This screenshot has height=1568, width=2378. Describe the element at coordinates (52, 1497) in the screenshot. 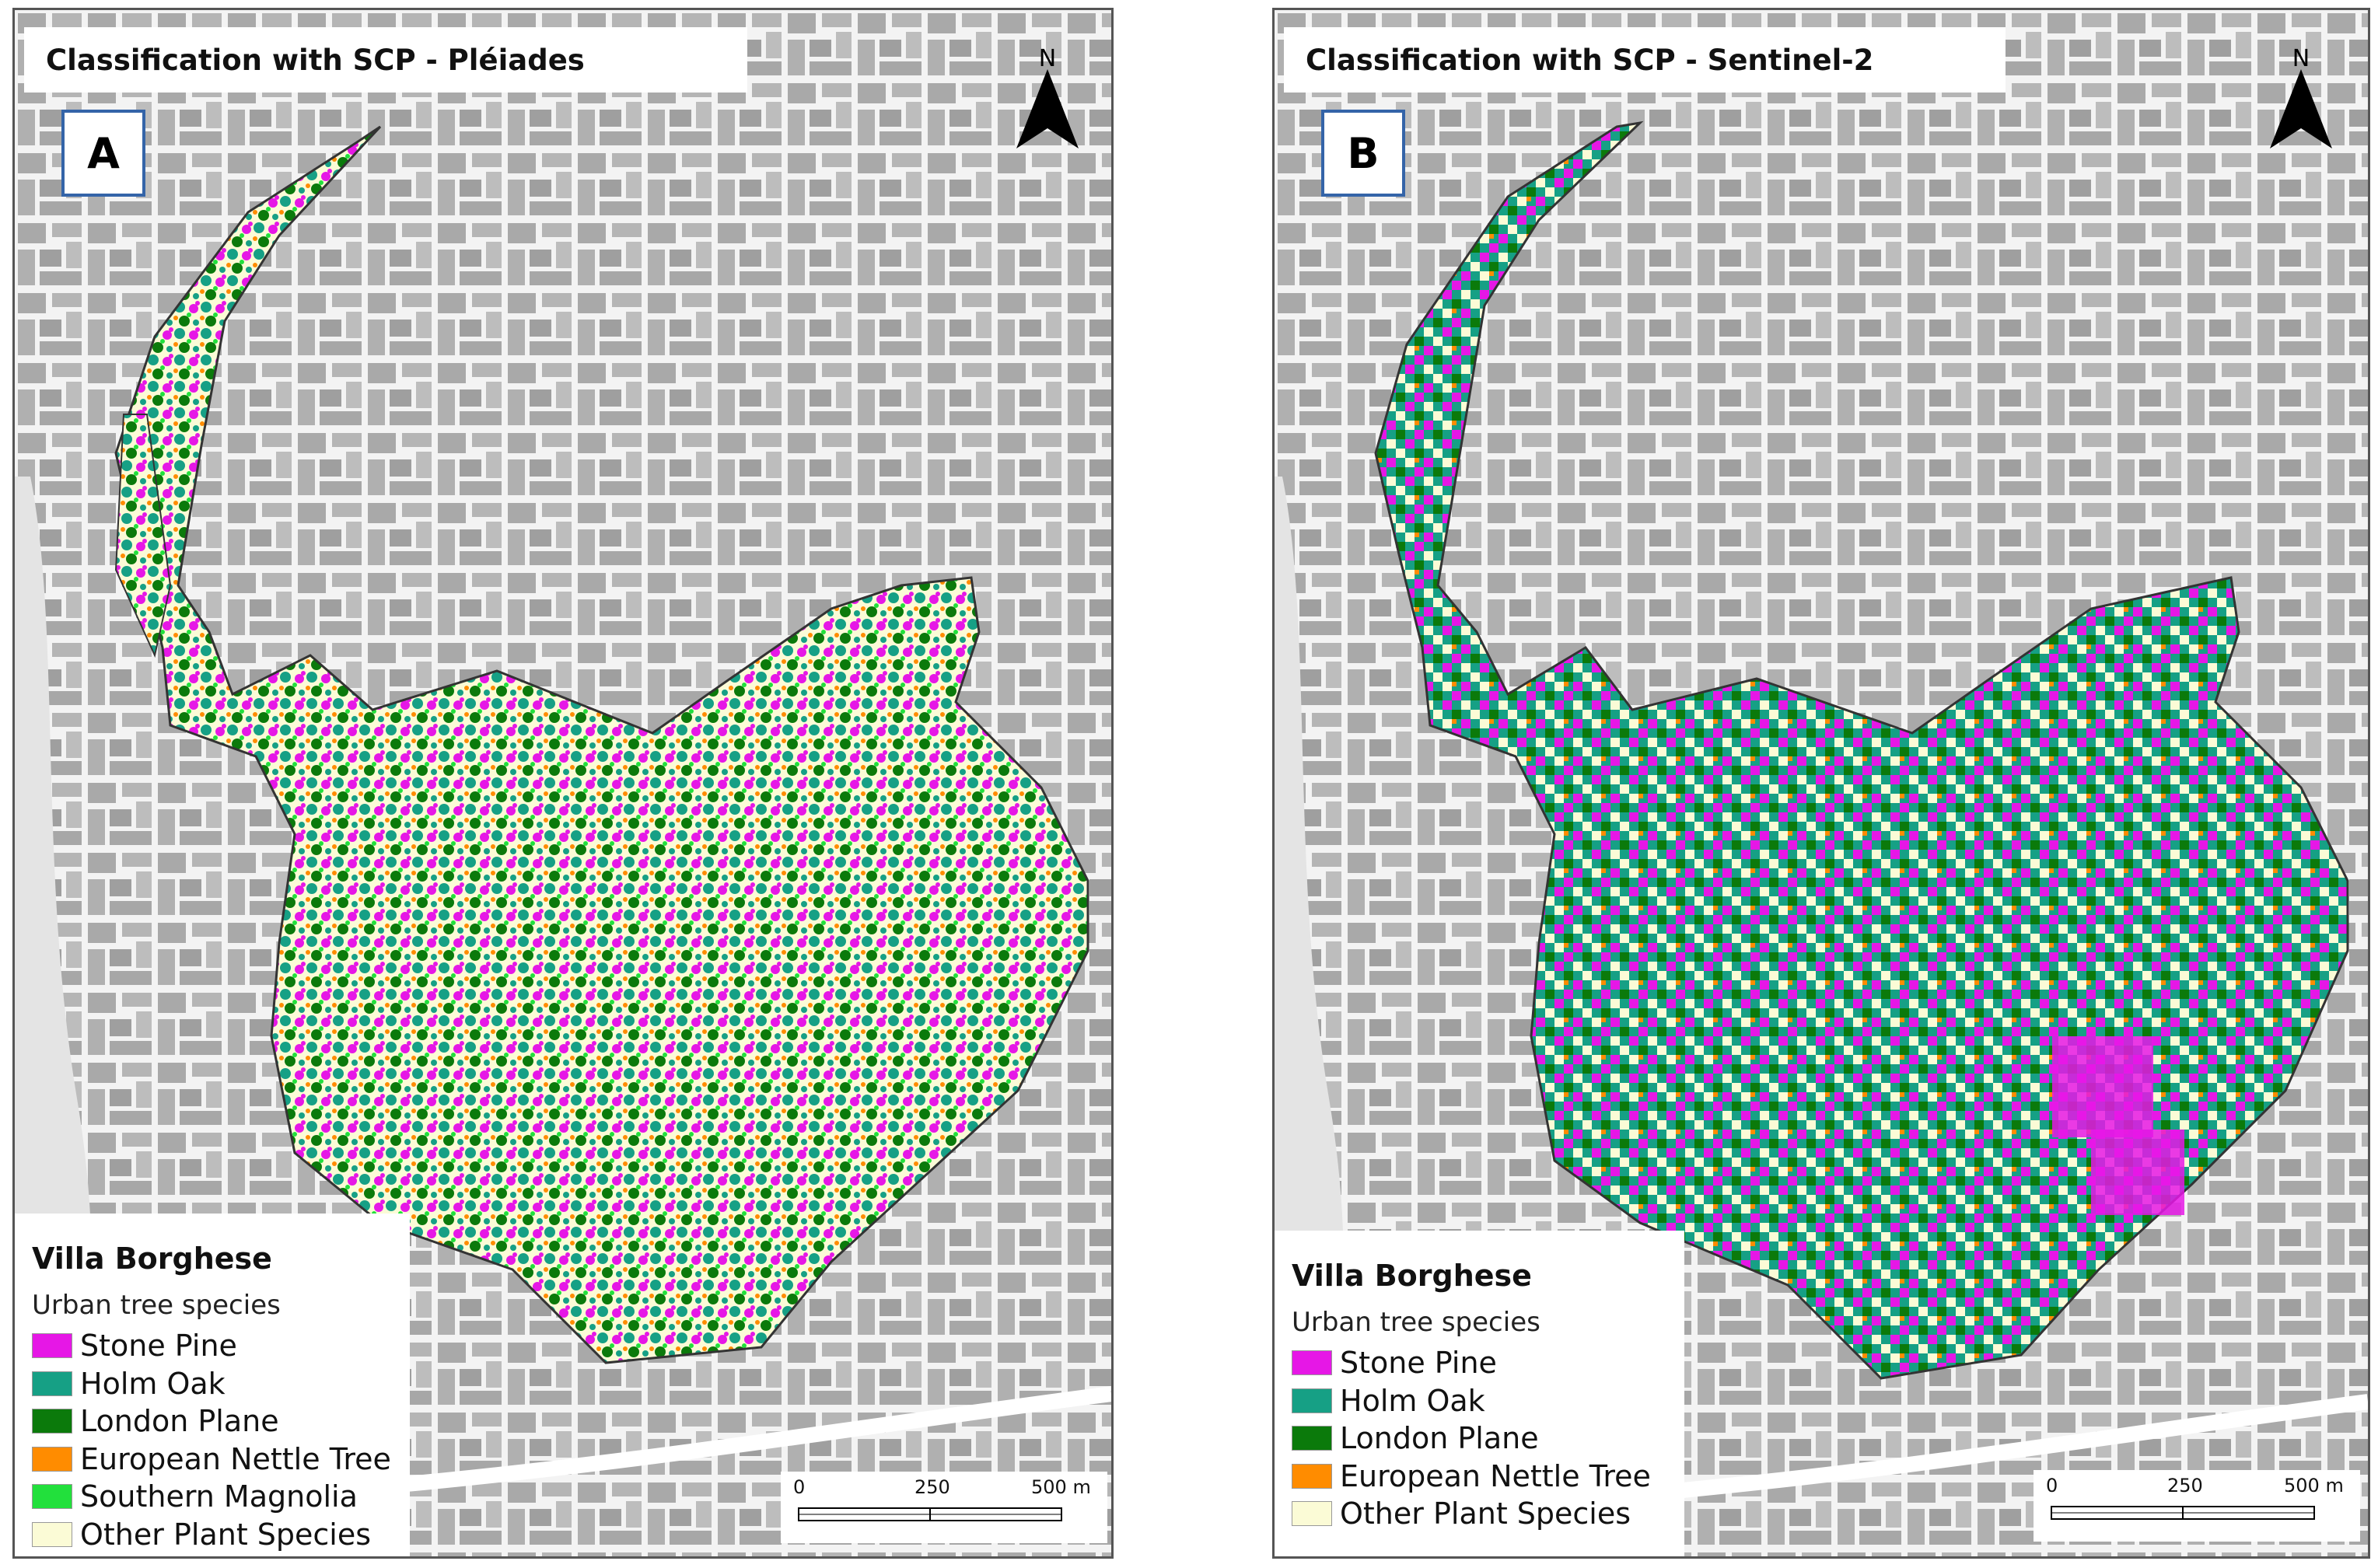

I see `swatch-southern-magnolia` at that location.